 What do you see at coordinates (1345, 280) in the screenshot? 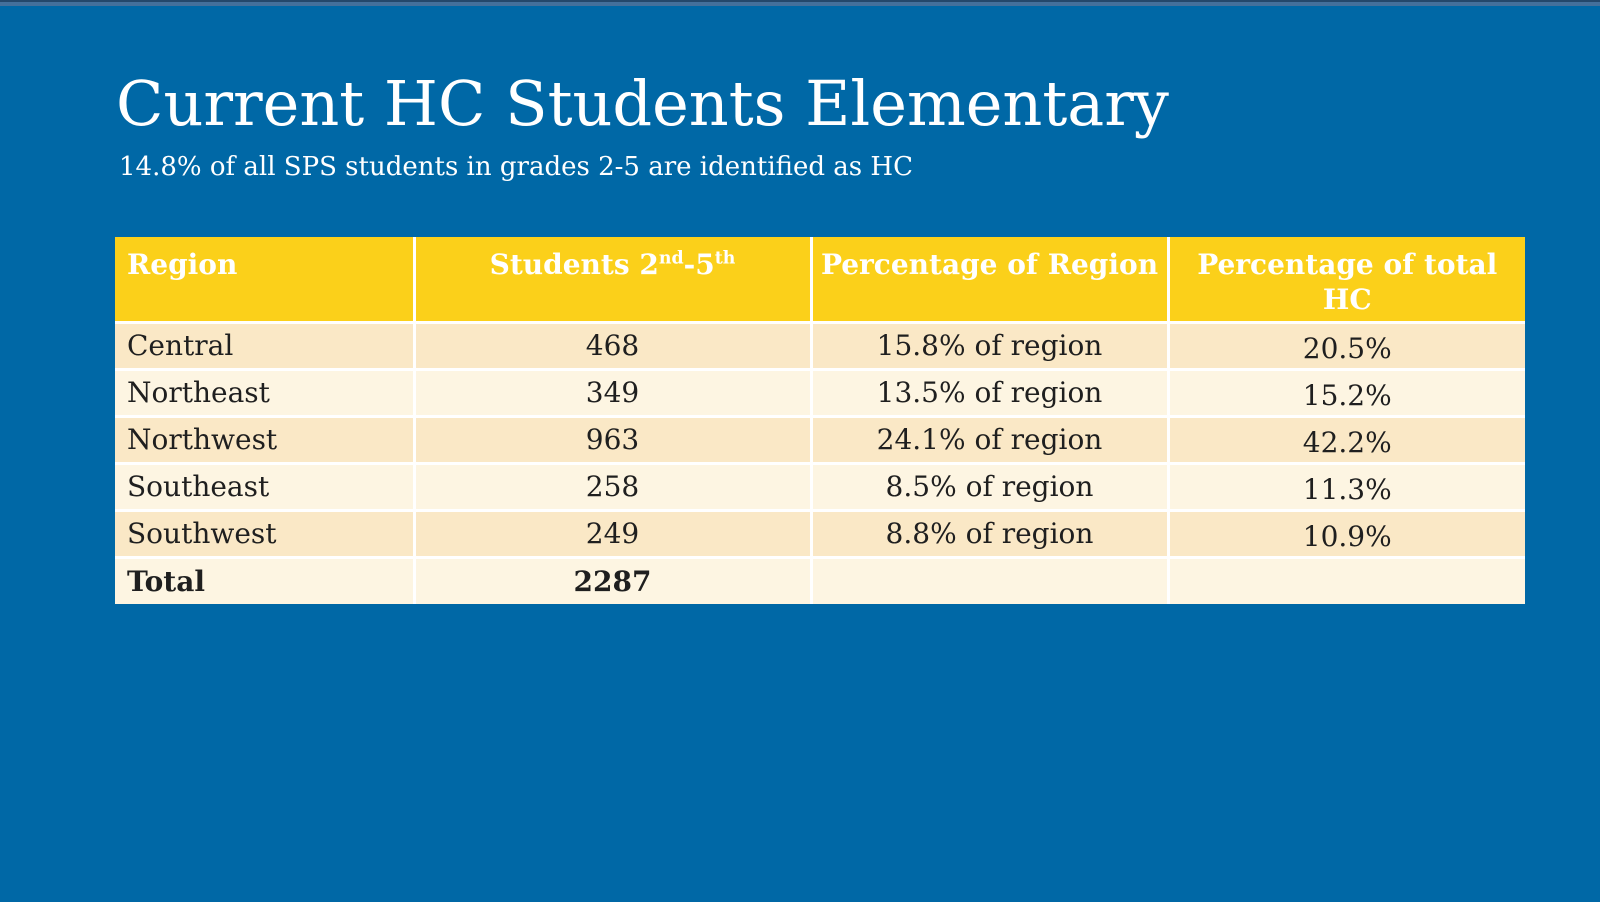
I see `header-pct-total: Percentage of total HC` at bounding box center [1345, 280].